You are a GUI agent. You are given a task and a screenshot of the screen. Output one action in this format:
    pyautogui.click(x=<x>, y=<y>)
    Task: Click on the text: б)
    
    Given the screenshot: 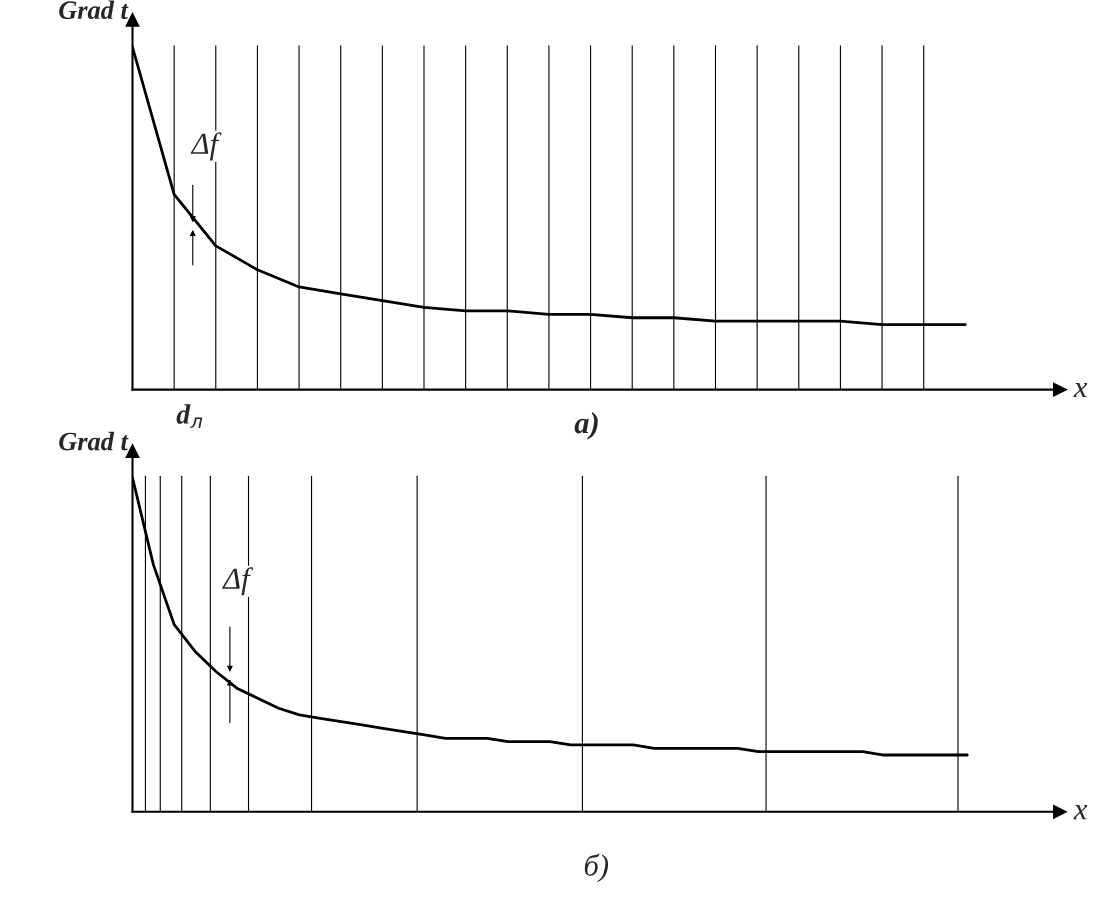 What is the action you would take?
    pyautogui.click(x=596, y=868)
    